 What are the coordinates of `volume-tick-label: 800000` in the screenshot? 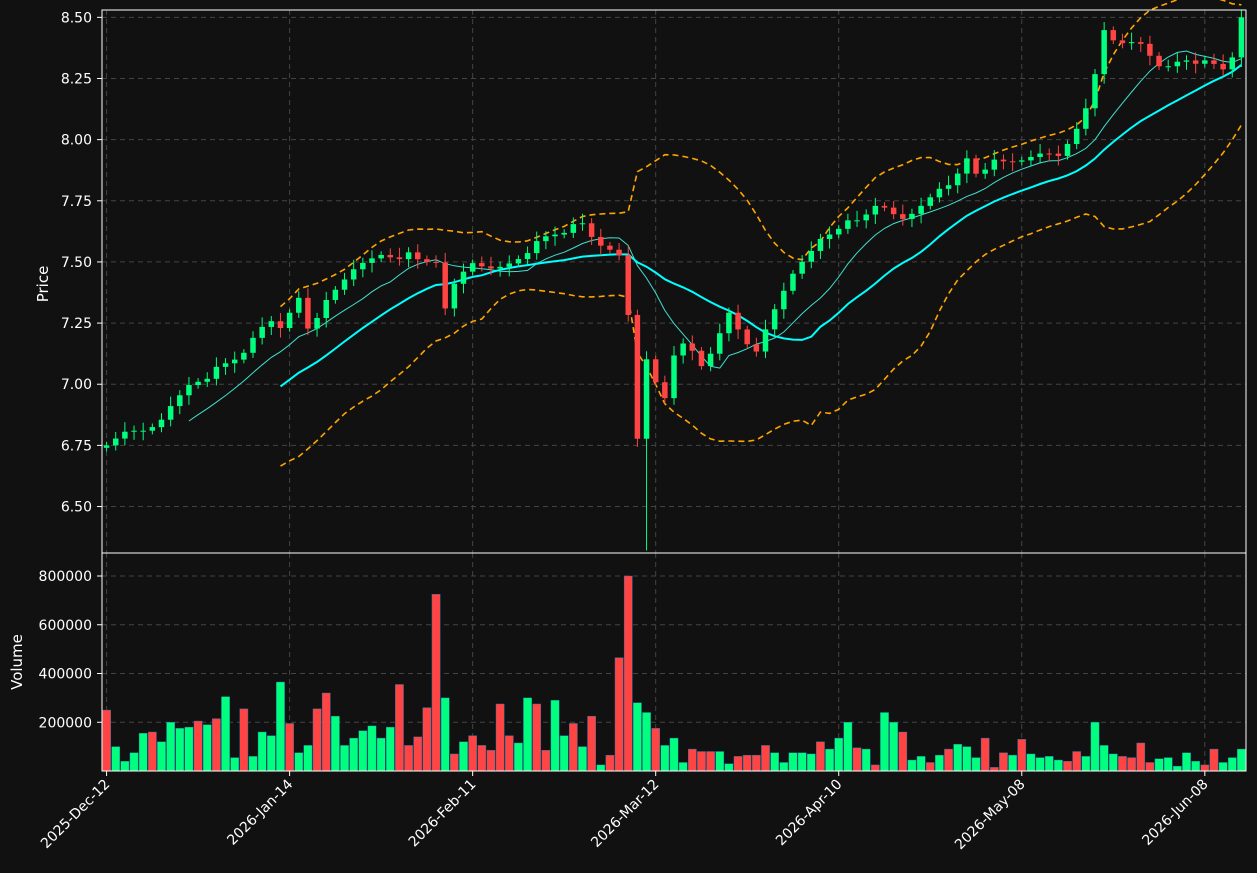 It's located at (65, 577).